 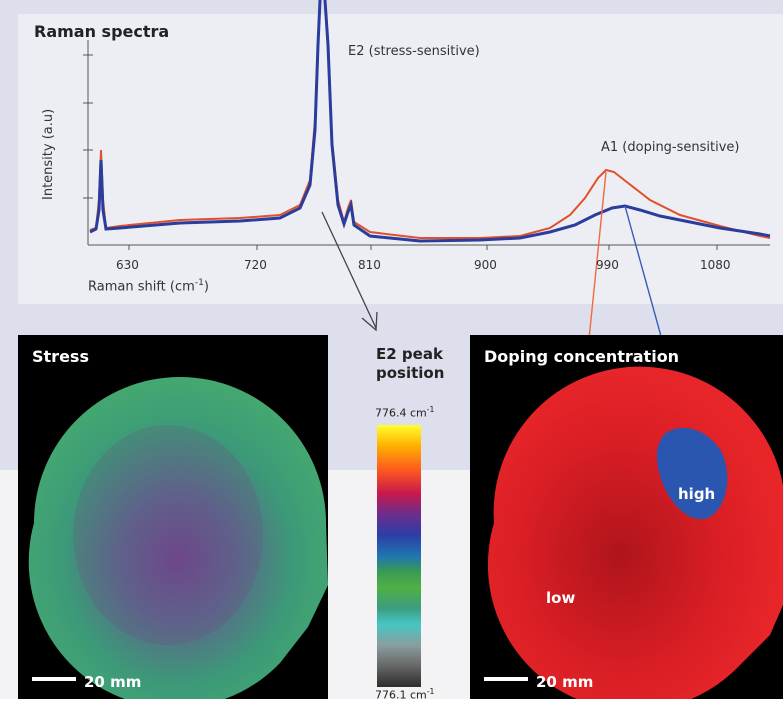 What do you see at coordinates (485, 265) in the screenshot?
I see `x-tick-label: 900` at bounding box center [485, 265].